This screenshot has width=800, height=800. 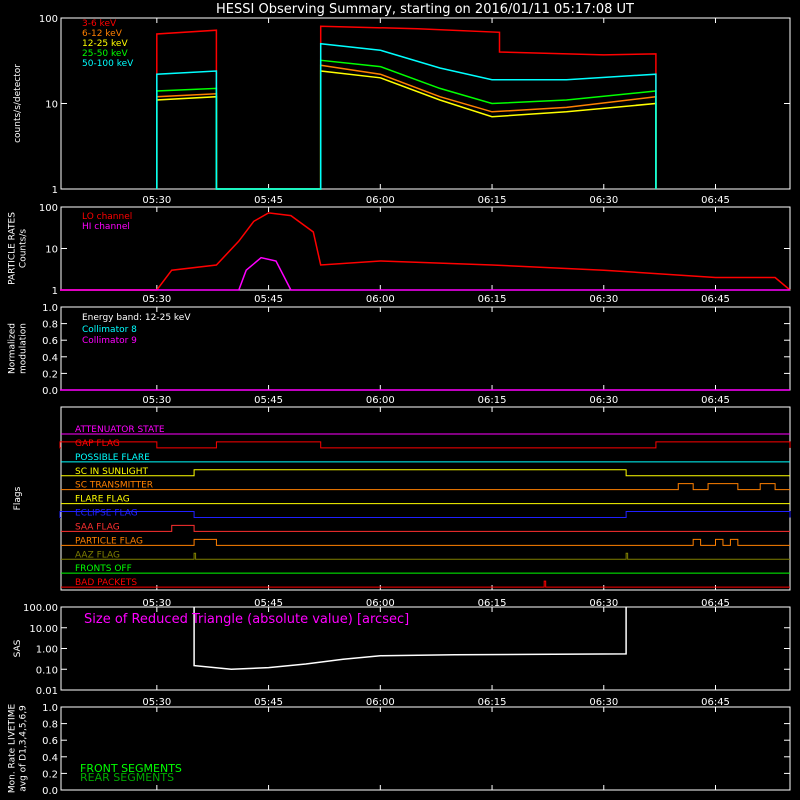 I want to click on flag-label: SC TRANSMITTER, so click(x=114, y=486).